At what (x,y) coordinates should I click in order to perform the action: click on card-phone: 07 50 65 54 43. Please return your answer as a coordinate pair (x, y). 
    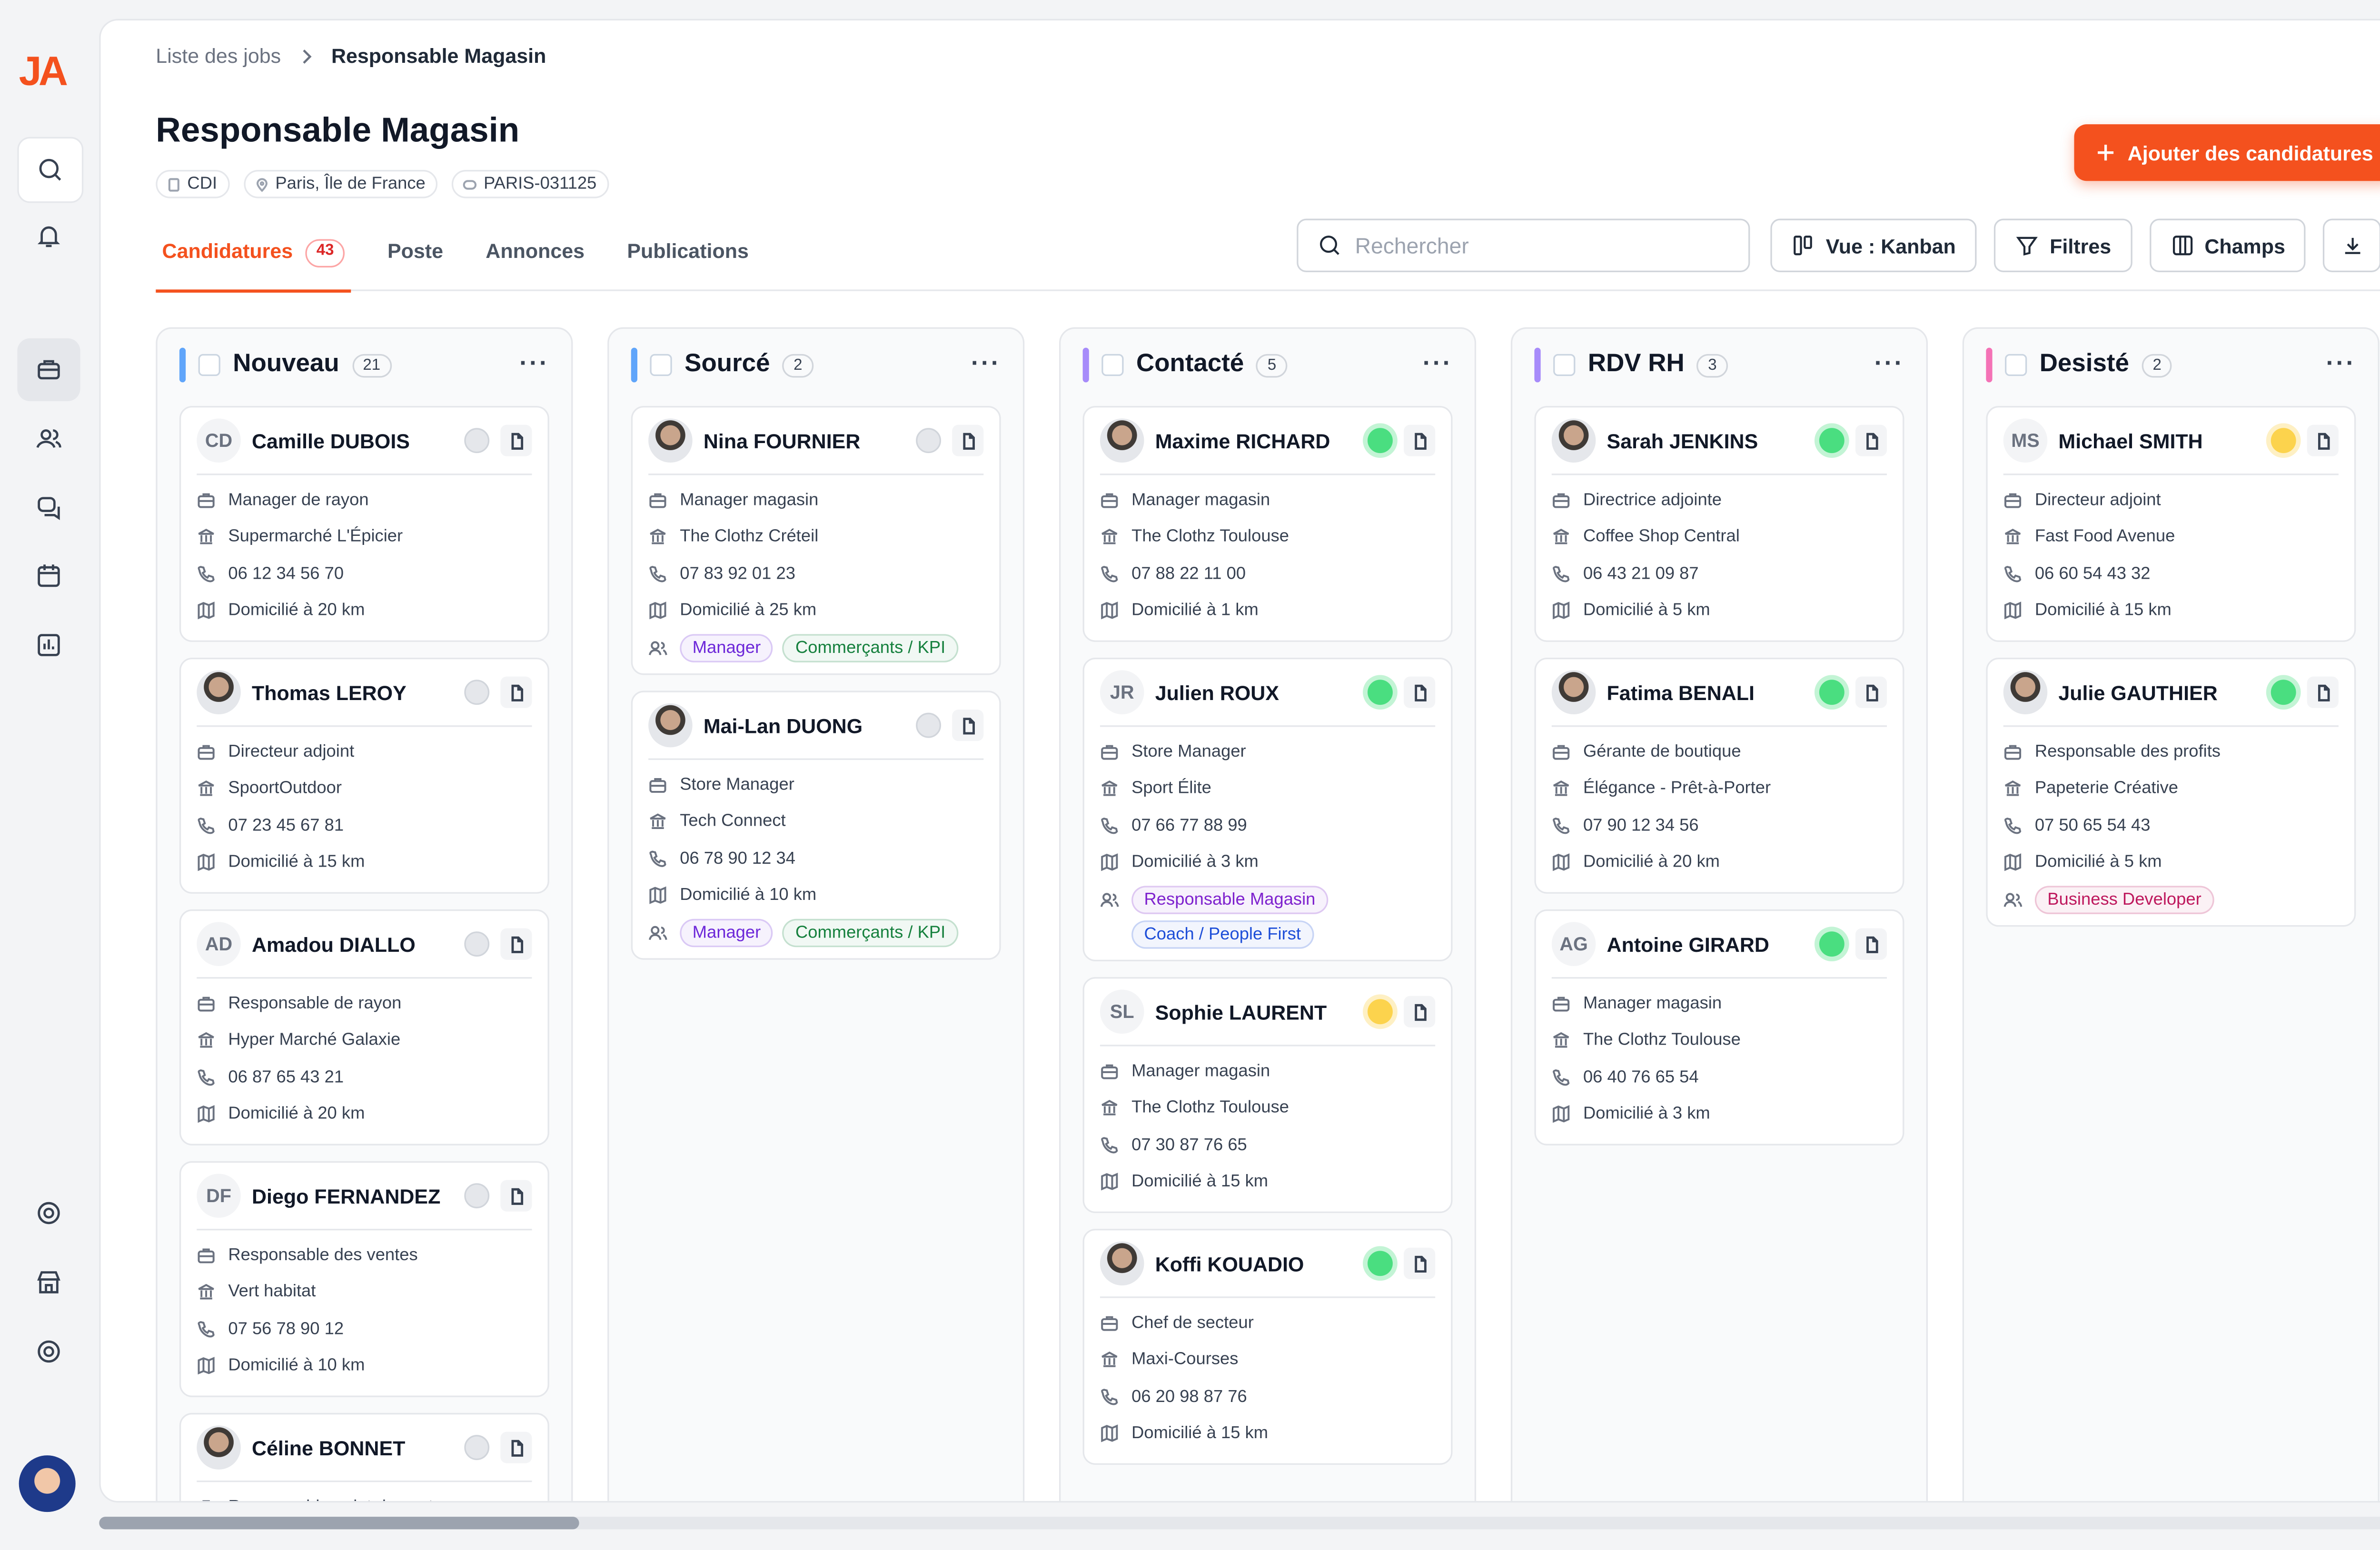
    Looking at the image, I should click on (2171, 825).